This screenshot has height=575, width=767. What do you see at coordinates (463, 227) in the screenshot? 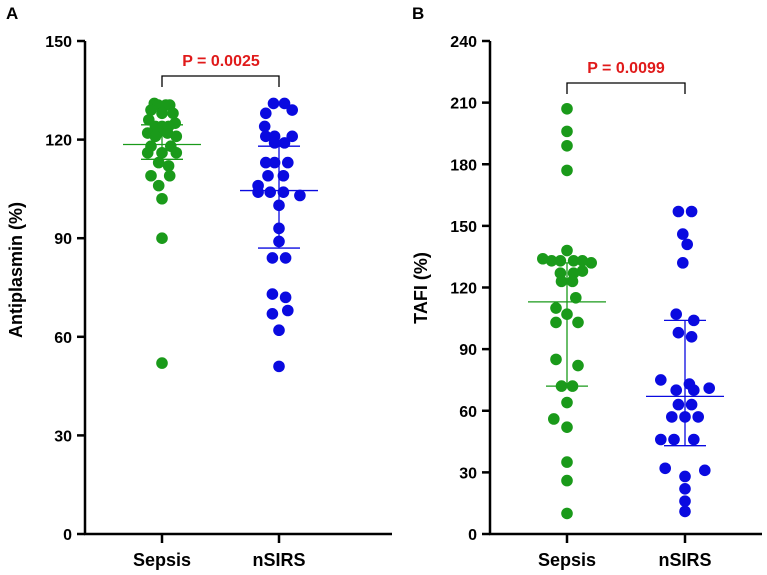
I see `panel-b-y-tick-label: 150` at bounding box center [463, 227].